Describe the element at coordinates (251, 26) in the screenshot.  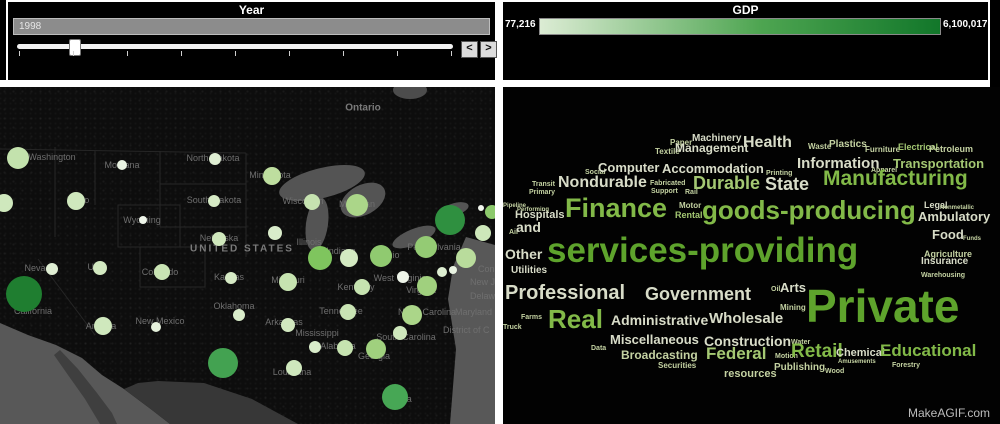
I see `year-value-field: 1998` at that location.